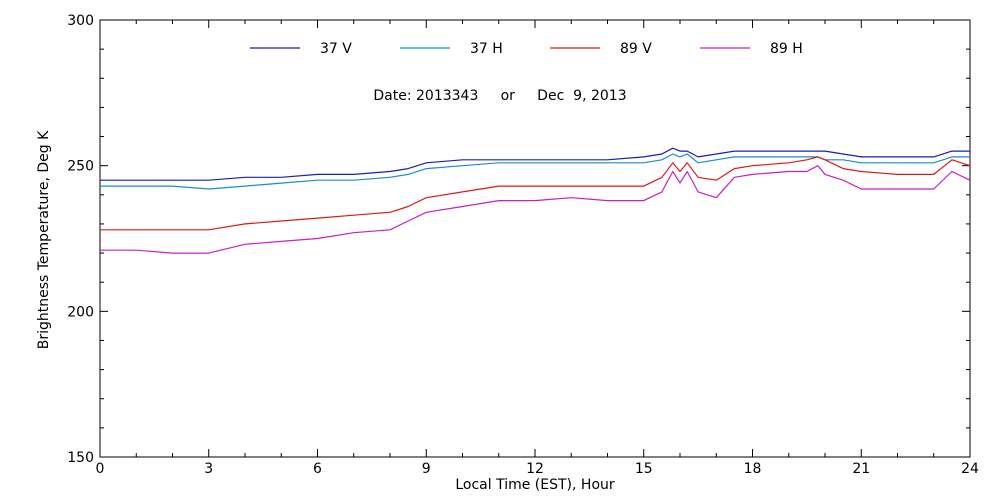  What do you see at coordinates (861, 469) in the screenshot?
I see `x-tick-label: 21` at bounding box center [861, 469].